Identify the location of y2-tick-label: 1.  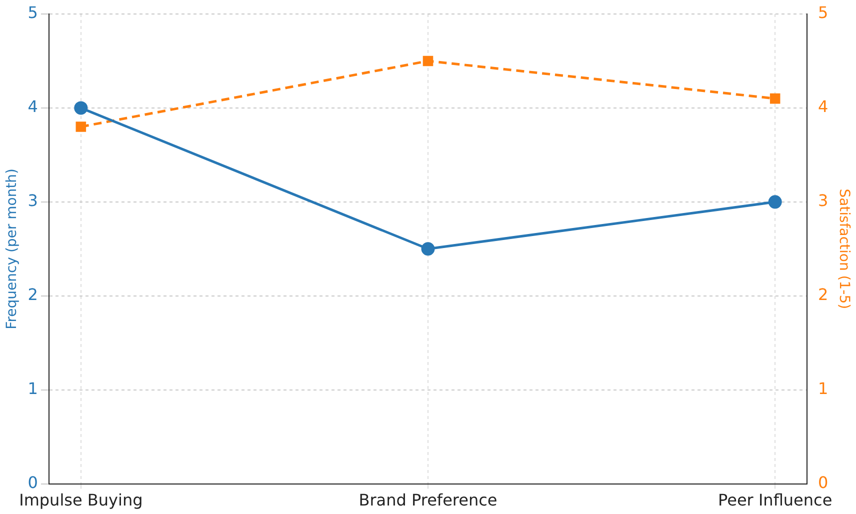
(823, 388).